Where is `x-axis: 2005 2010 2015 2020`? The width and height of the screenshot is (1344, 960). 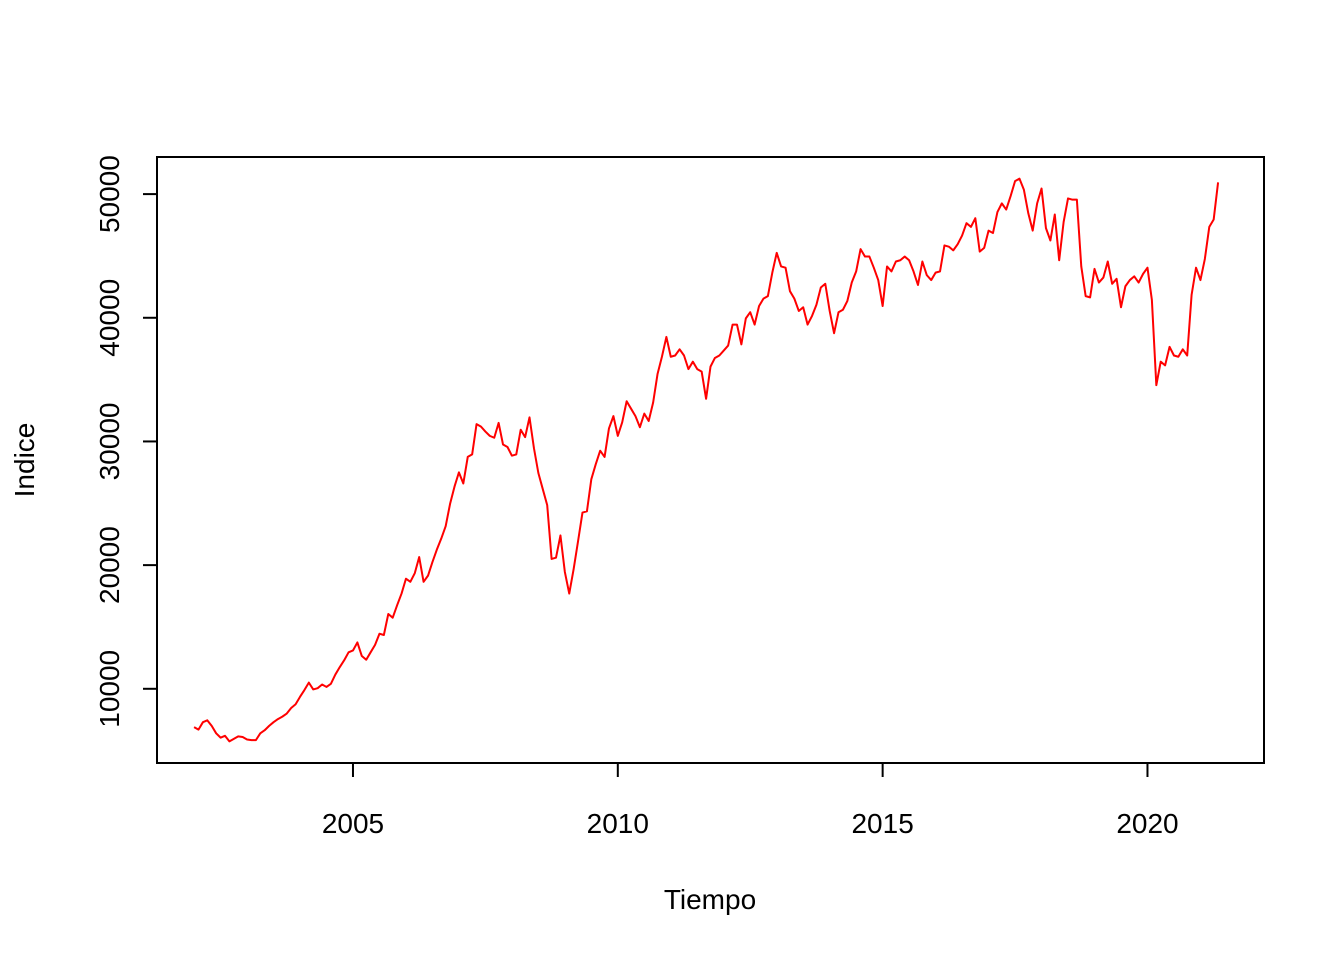 x-axis: 2005 2010 2015 2020 is located at coordinates (750, 800).